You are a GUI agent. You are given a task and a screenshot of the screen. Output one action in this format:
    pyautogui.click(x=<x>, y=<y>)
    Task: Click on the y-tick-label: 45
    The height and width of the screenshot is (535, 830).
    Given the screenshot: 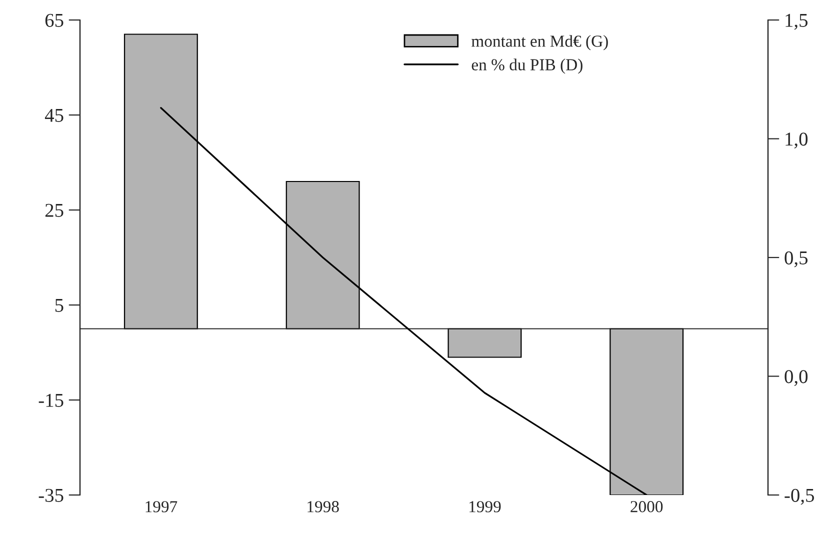 What is the action you would take?
    pyautogui.click(x=54, y=115)
    